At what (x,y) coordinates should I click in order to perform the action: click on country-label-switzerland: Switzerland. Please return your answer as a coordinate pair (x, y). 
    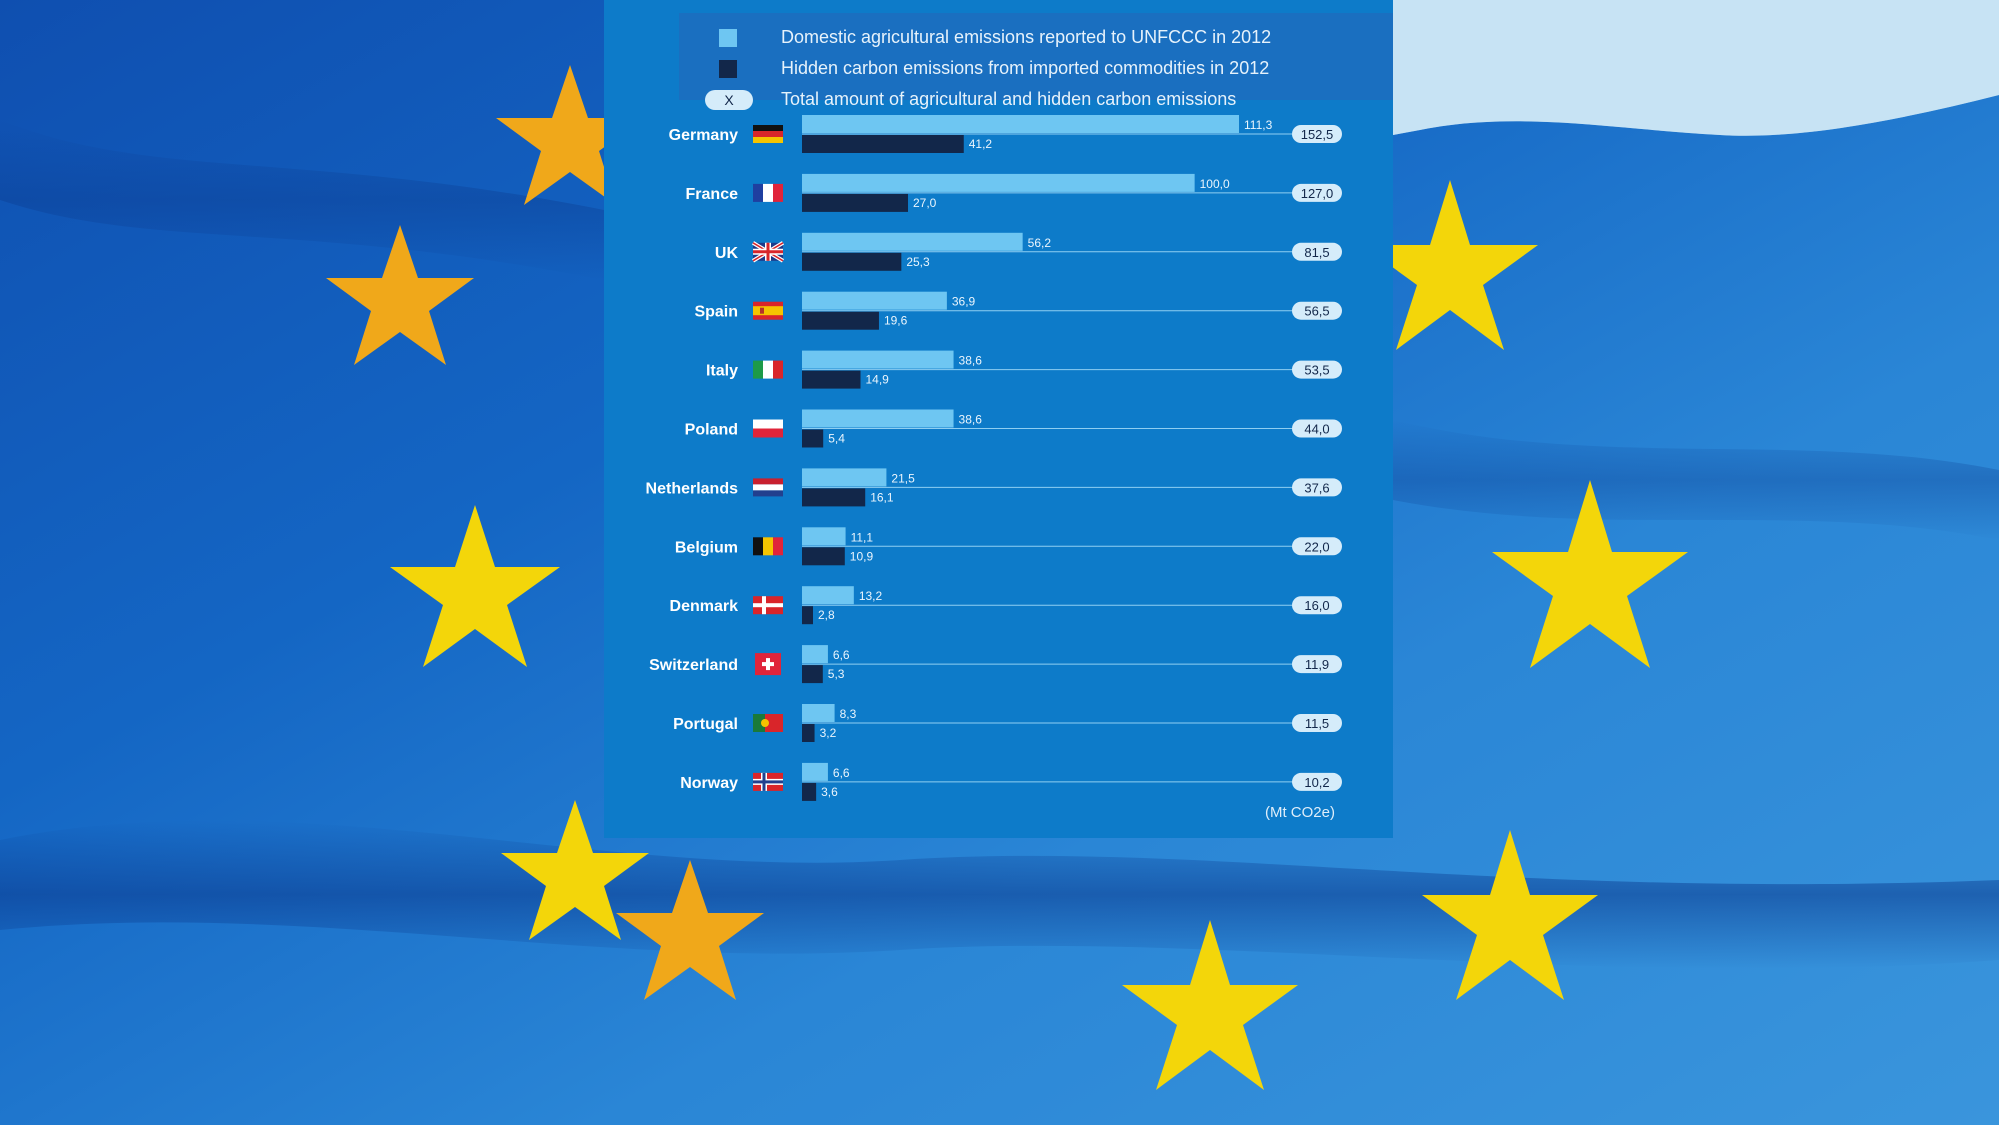
    Looking at the image, I should click on (693, 665).